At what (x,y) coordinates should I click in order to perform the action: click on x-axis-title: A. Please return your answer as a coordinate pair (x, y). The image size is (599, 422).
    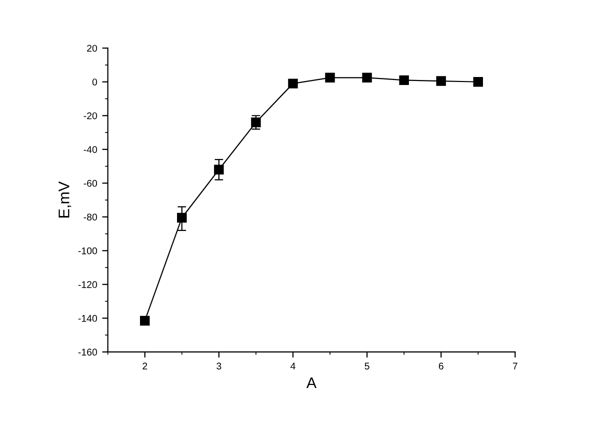
    Looking at the image, I should click on (311, 383).